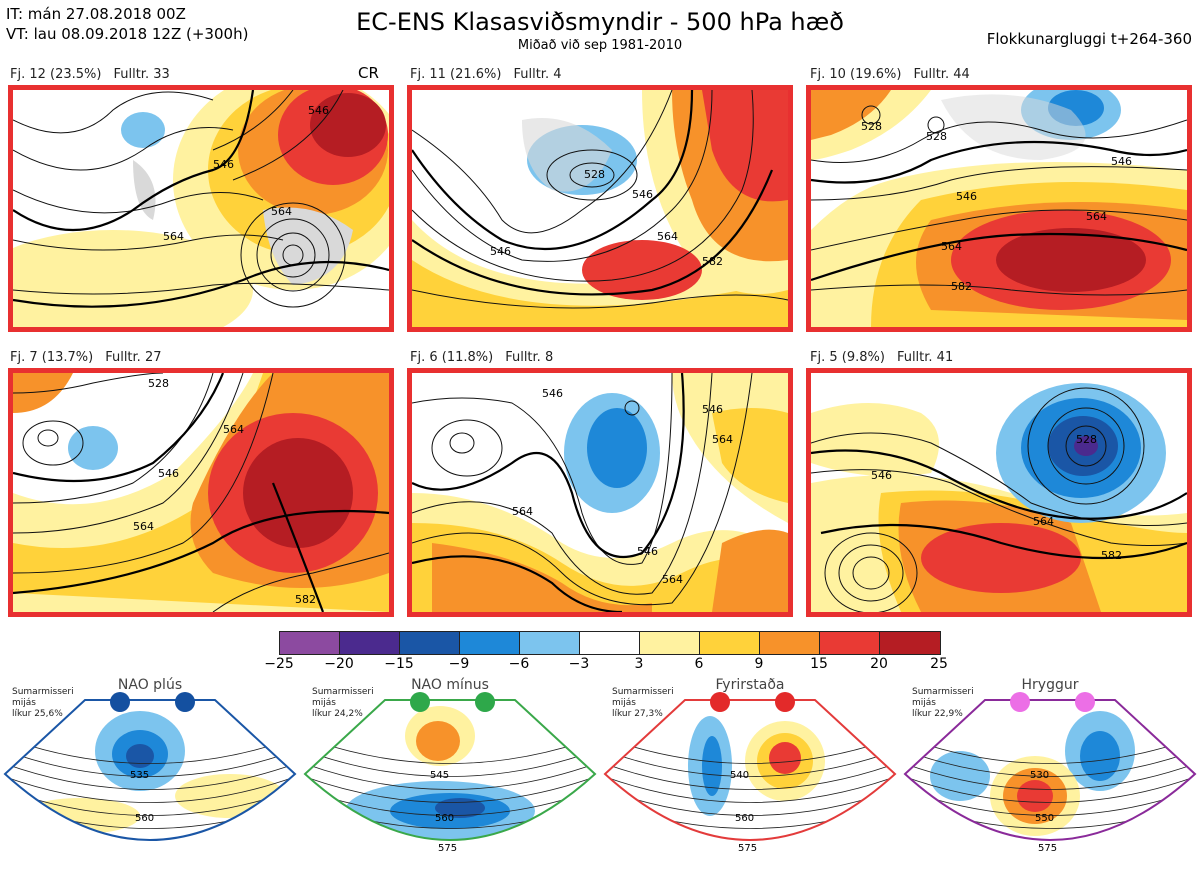 This screenshot has height=871, width=1200. Describe the element at coordinates (639, 664) in the screenshot. I see `colorbar-tick-label: 3` at that location.